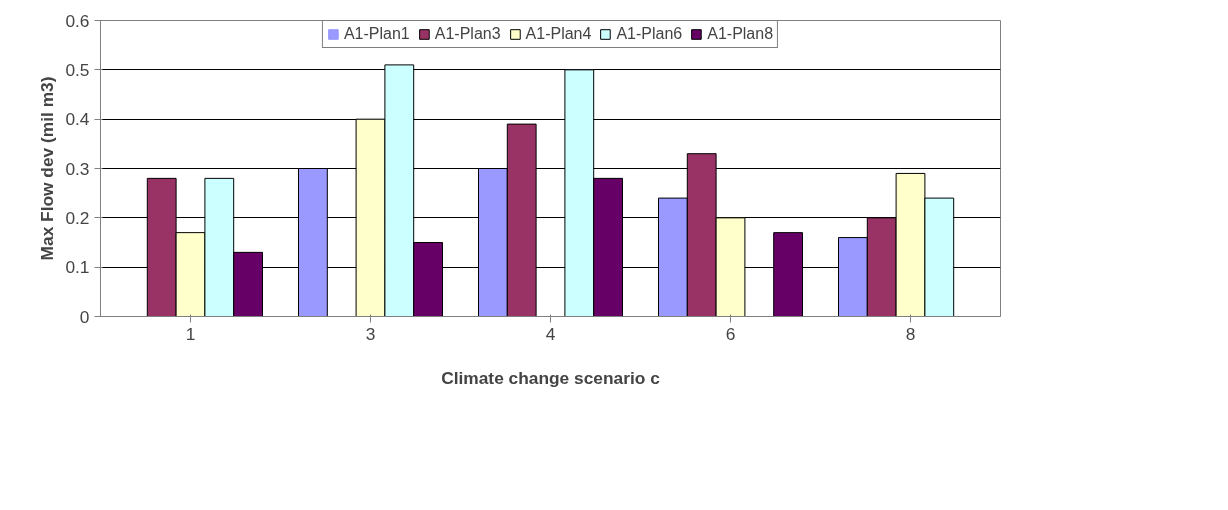 The height and width of the screenshot is (510, 1228). Describe the element at coordinates (84, 316) in the screenshot. I see `y-tick-label: 0` at that location.